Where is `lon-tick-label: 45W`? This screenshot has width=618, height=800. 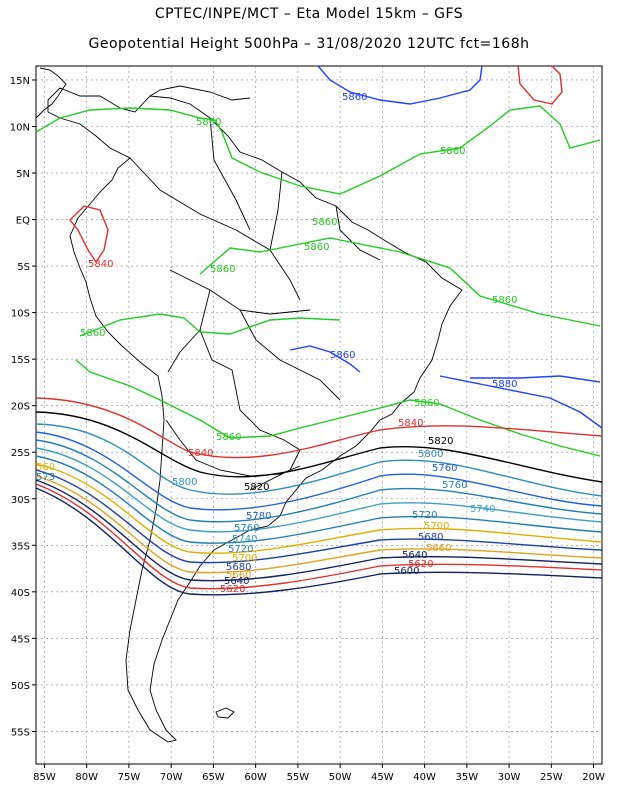
lon-tick-label: 45W is located at coordinates (382, 777).